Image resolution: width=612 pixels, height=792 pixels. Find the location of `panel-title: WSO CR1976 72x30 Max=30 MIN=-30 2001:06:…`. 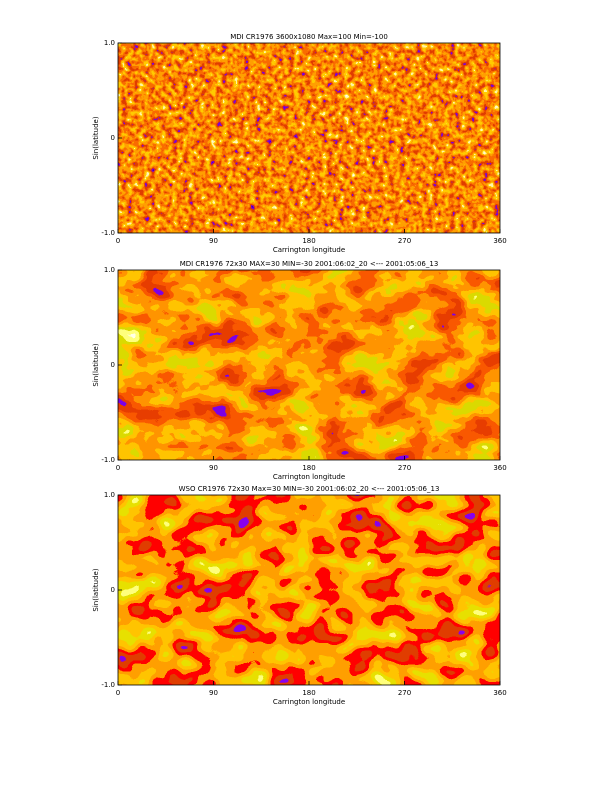

panel-title: WSO CR1976 72x30 Max=30 MIN=-30 2001:06:… is located at coordinates (309, 489).